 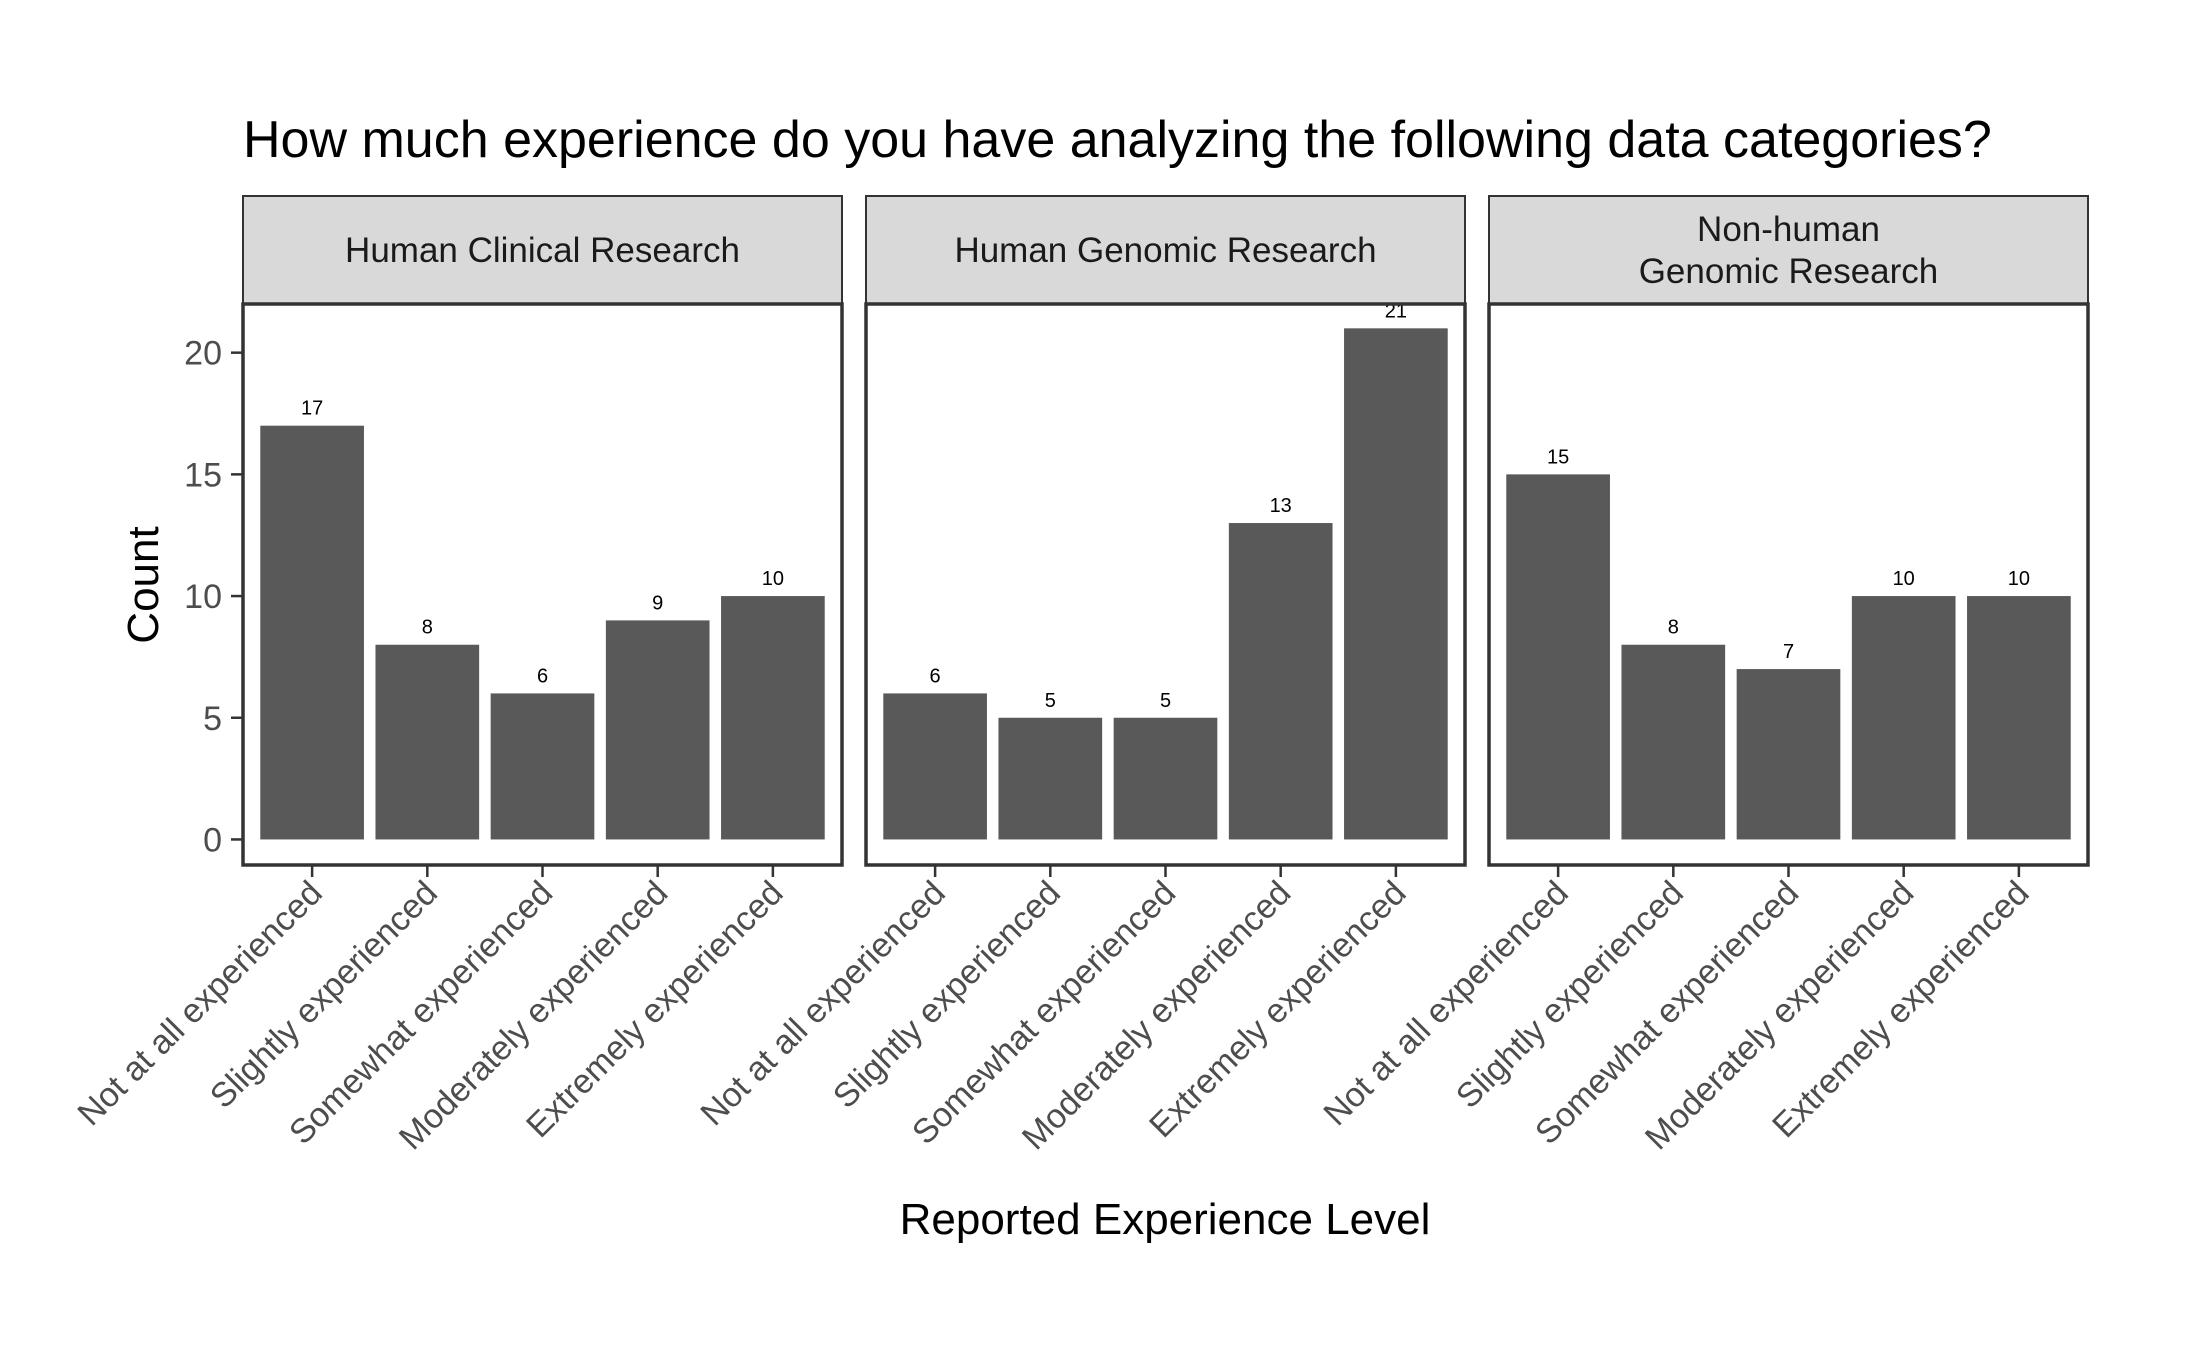 What do you see at coordinates (1396, 311) in the screenshot?
I see `bar-value-label: 21` at bounding box center [1396, 311].